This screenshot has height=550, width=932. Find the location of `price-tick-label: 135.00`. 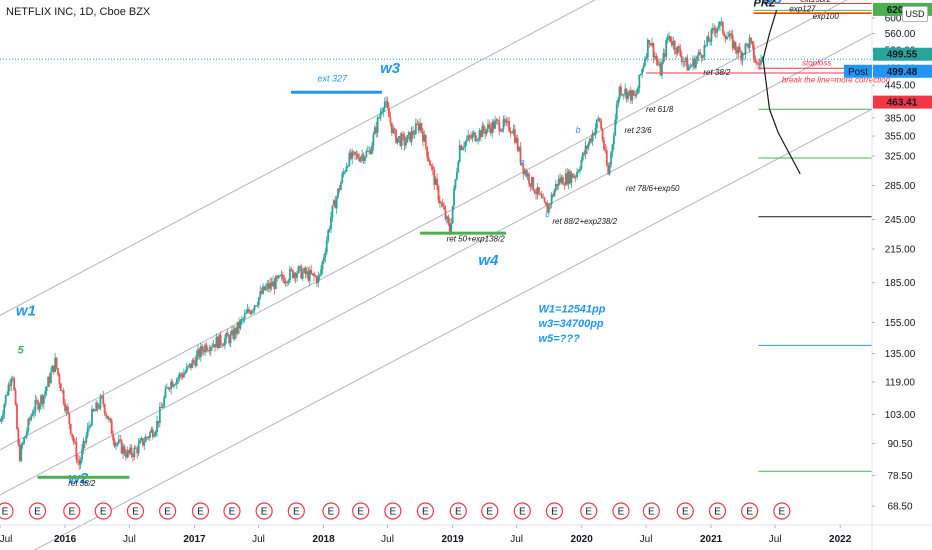

price-tick-label: 135.00 is located at coordinates (900, 354).